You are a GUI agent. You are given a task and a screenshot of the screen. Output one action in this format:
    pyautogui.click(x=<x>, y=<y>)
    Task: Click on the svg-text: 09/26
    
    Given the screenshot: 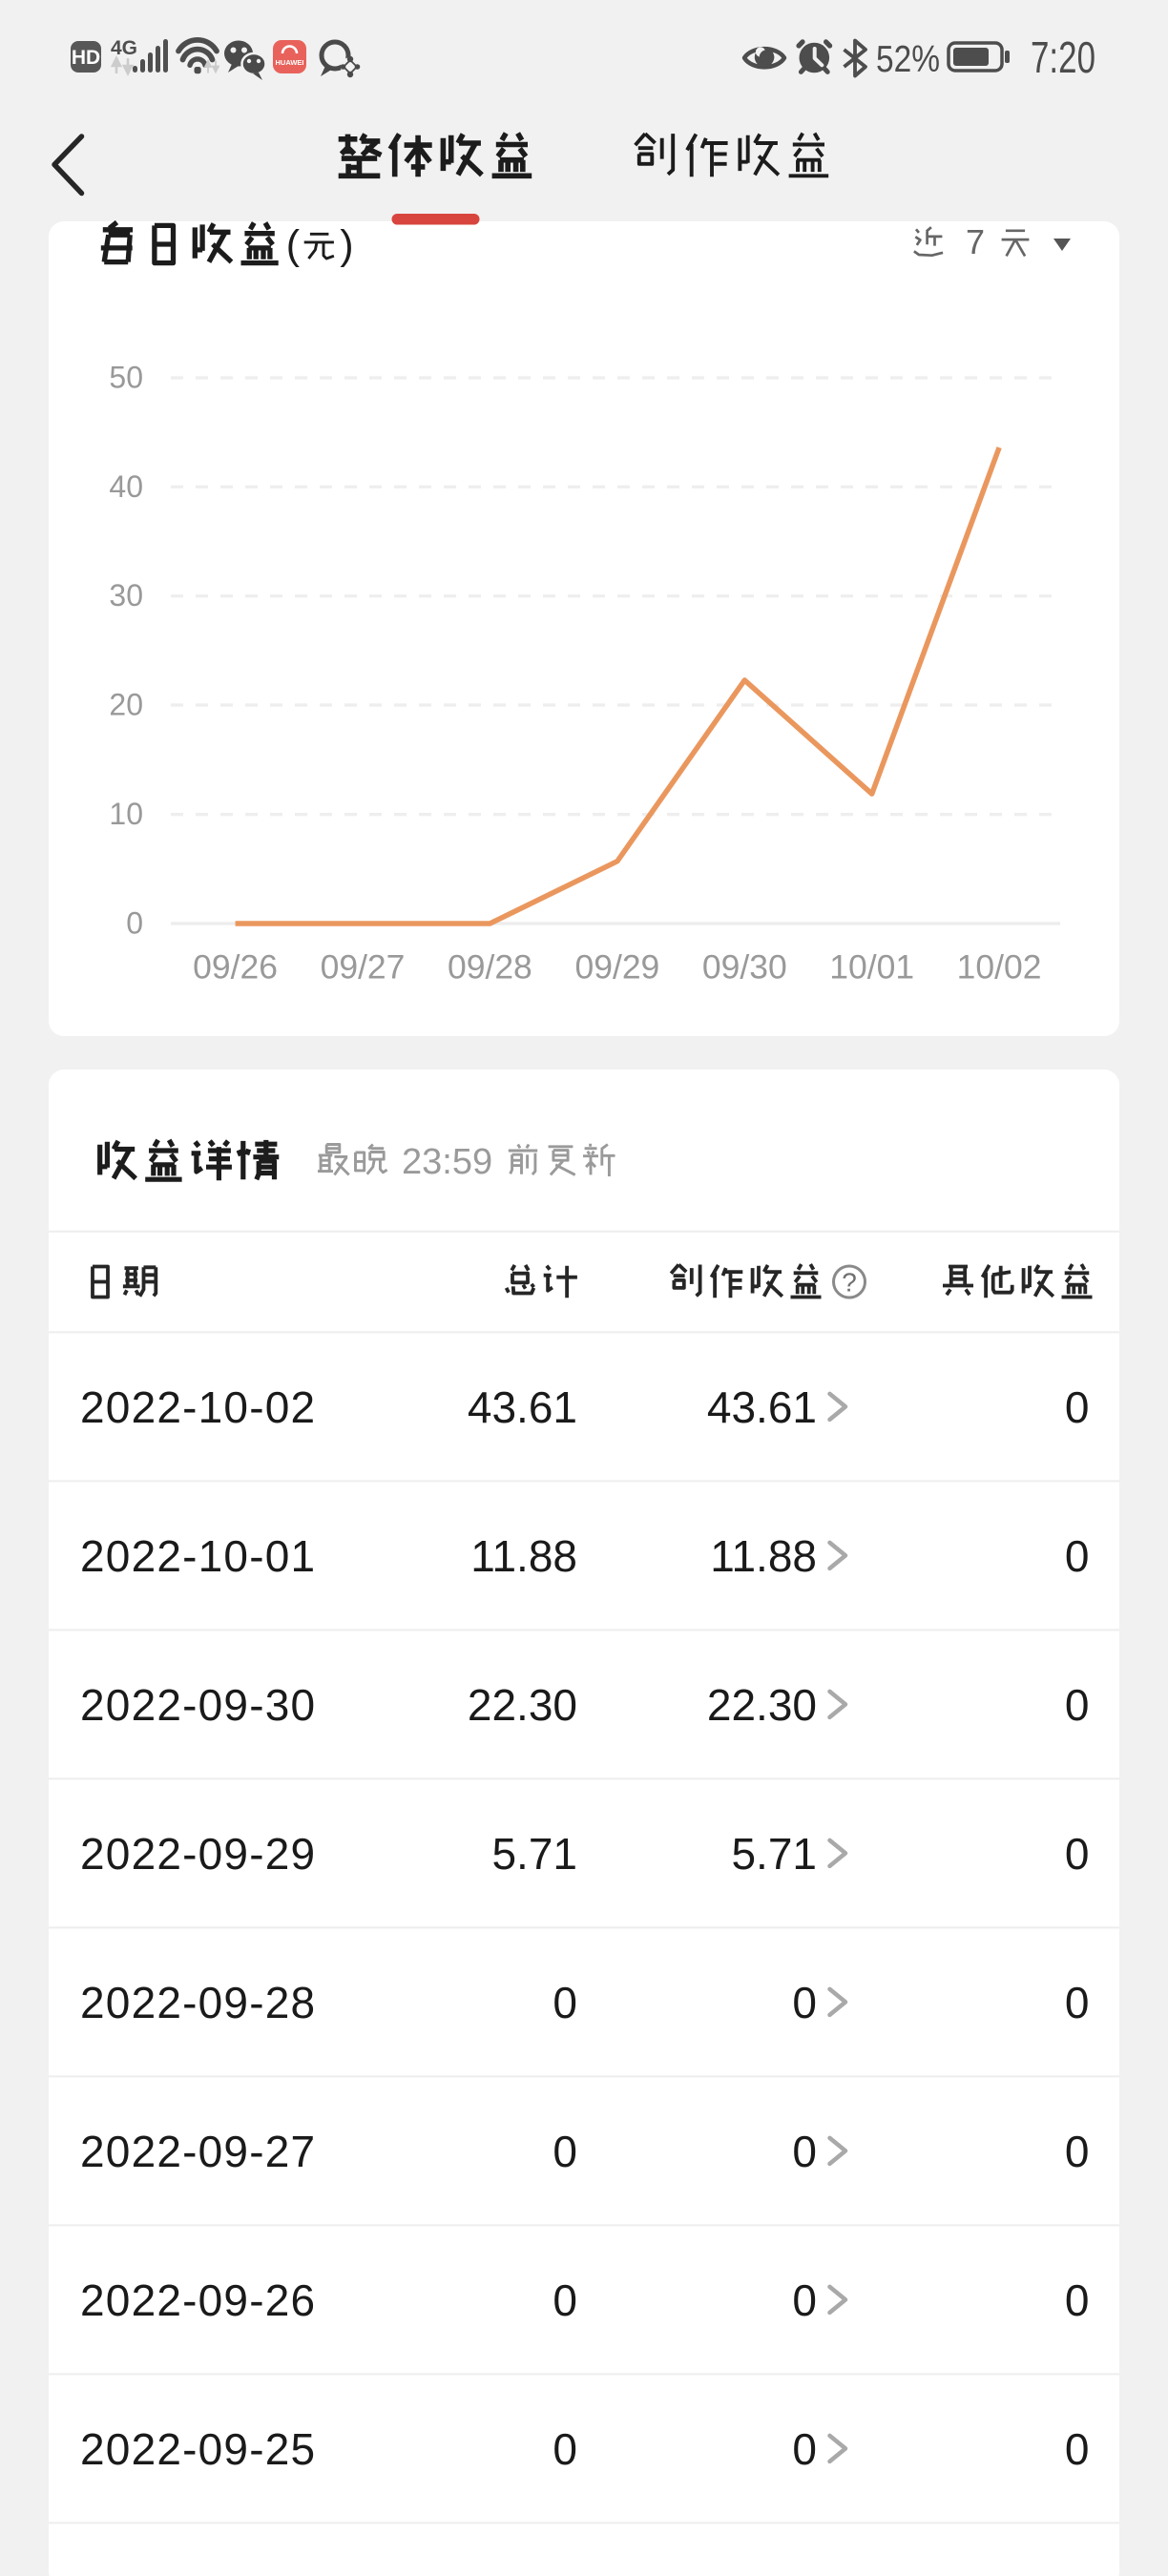 What is the action you would take?
    pyautogui.click(x=235, y=967)
    